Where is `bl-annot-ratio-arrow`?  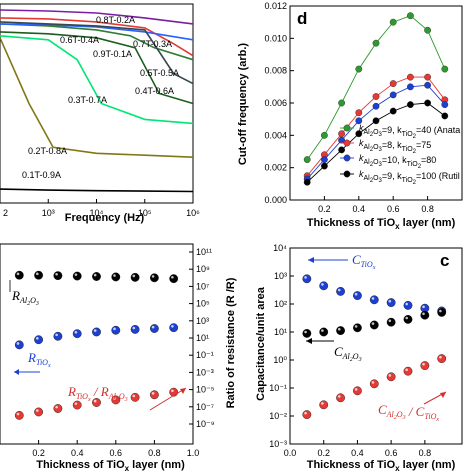 bl-annot-ratio-arrow is located at coordinates (168, 399).